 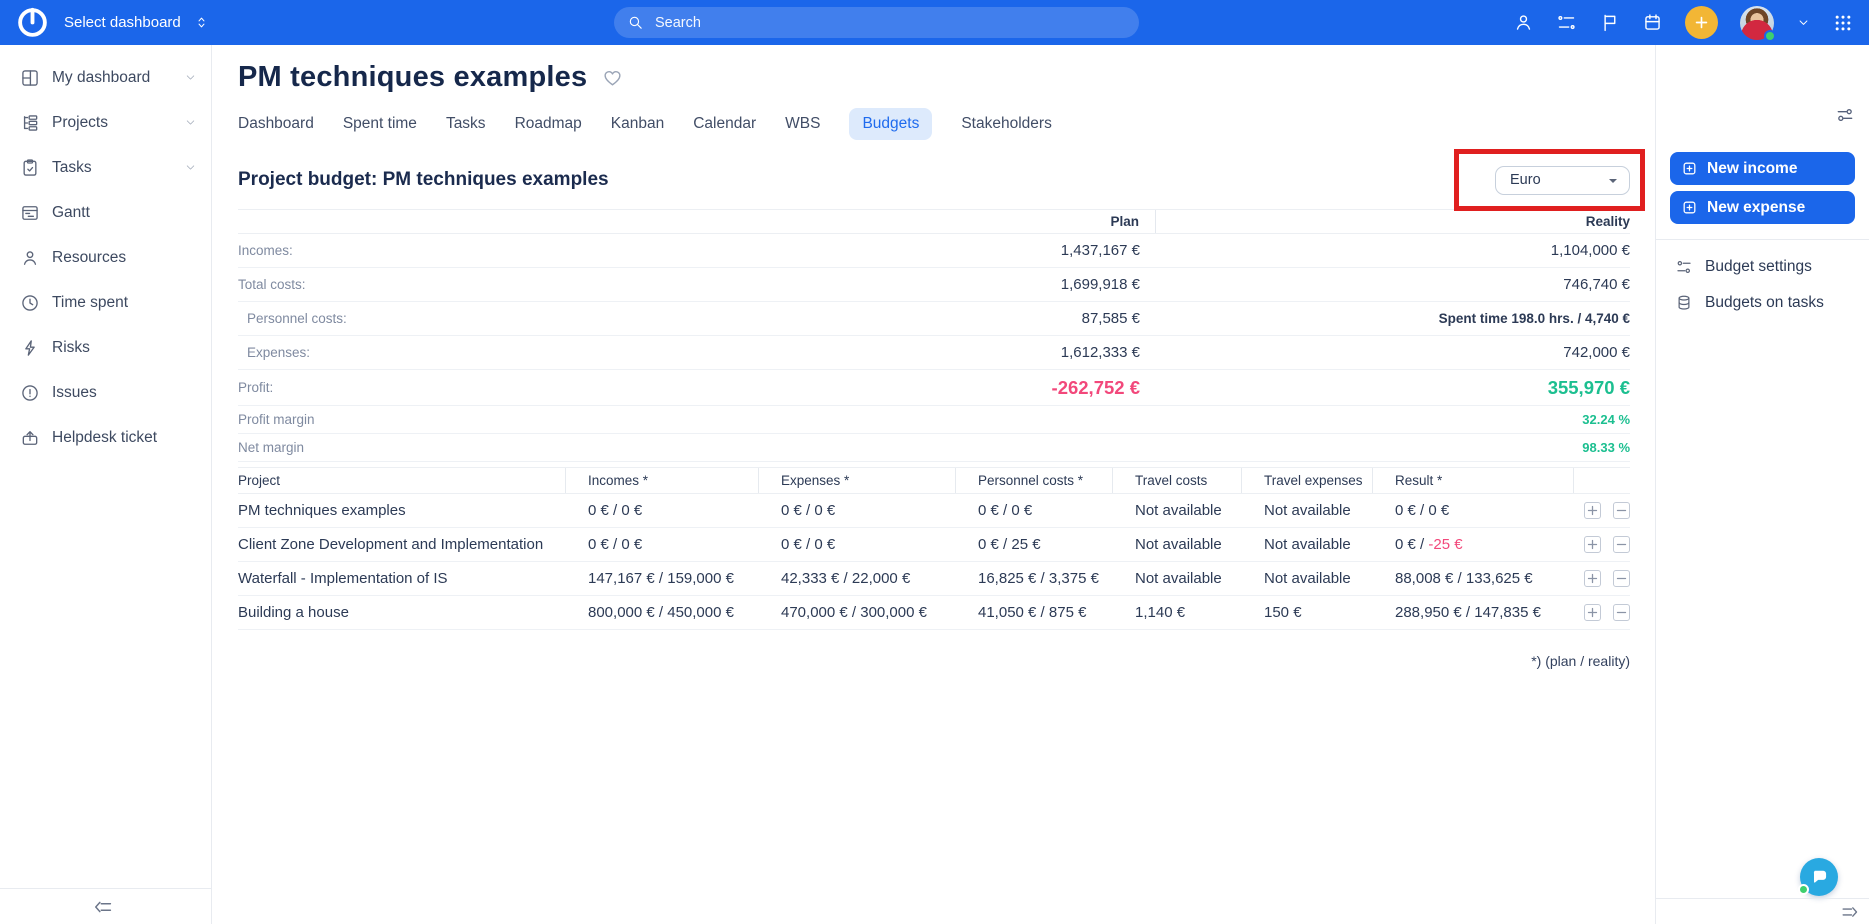 What do you see at coordinates (725, 123) in the screenshot?
I see `tab-calendar: Calendar` at bounding box center [725, 123].